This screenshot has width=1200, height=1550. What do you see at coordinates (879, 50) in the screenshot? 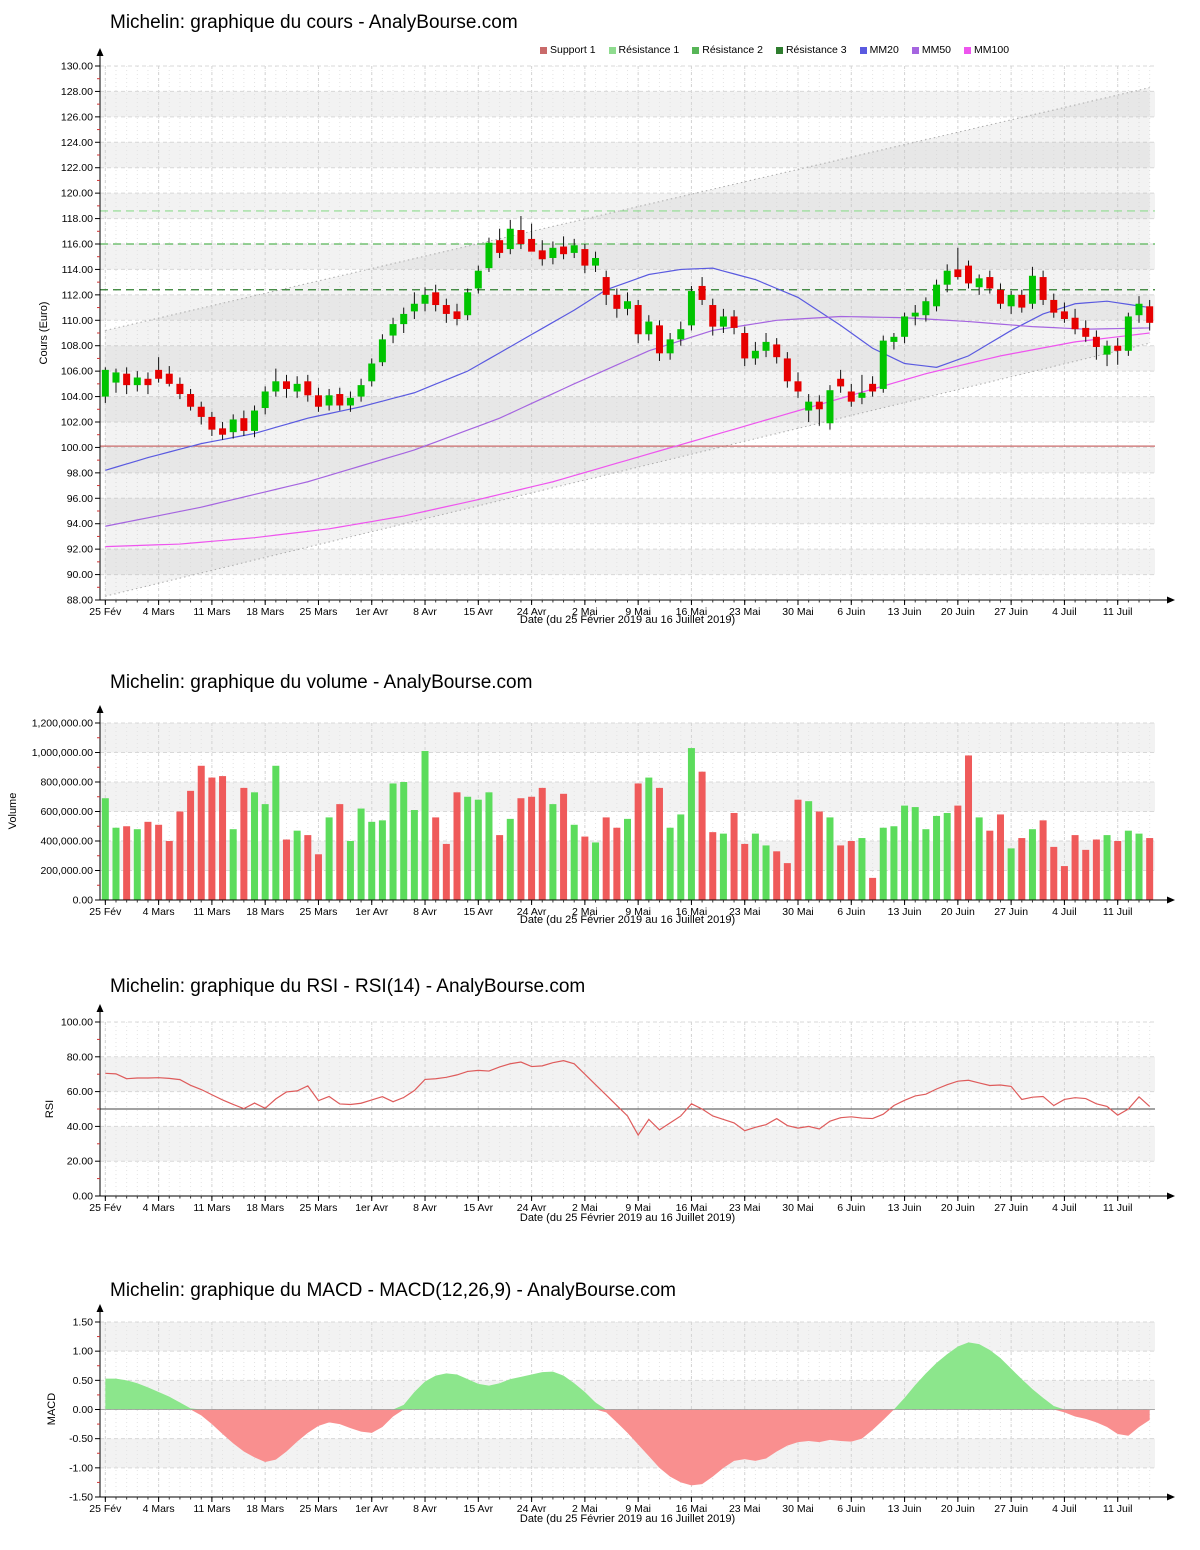
I see `legend-item-mm20: MM20` at bounding box center [879, 50].